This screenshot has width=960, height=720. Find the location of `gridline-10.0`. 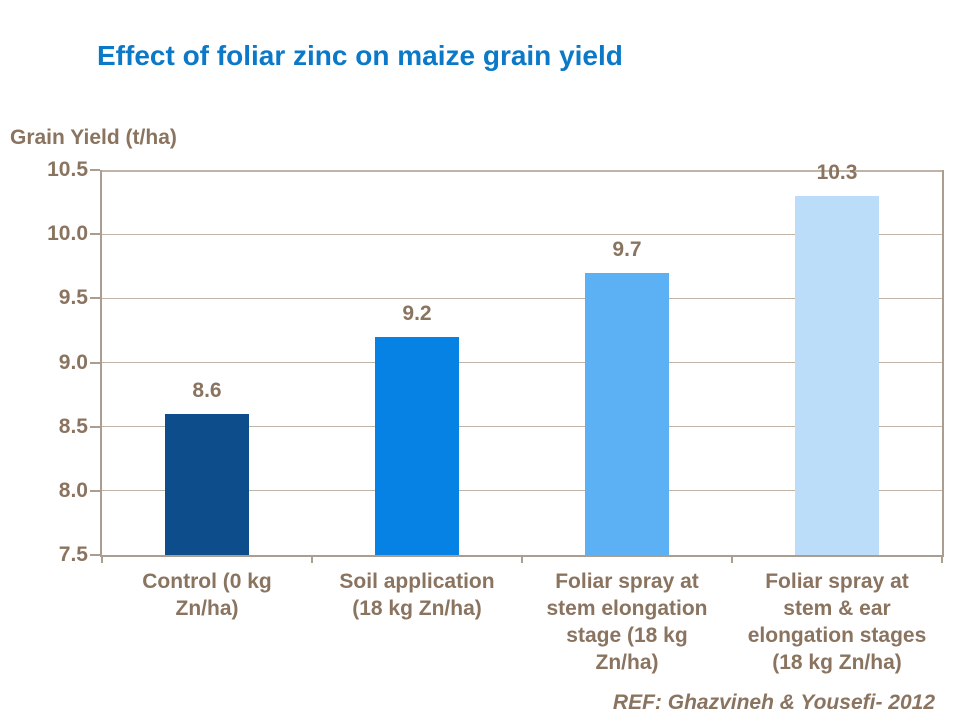

gridline-10.0 is located at coordinates (522, 234).